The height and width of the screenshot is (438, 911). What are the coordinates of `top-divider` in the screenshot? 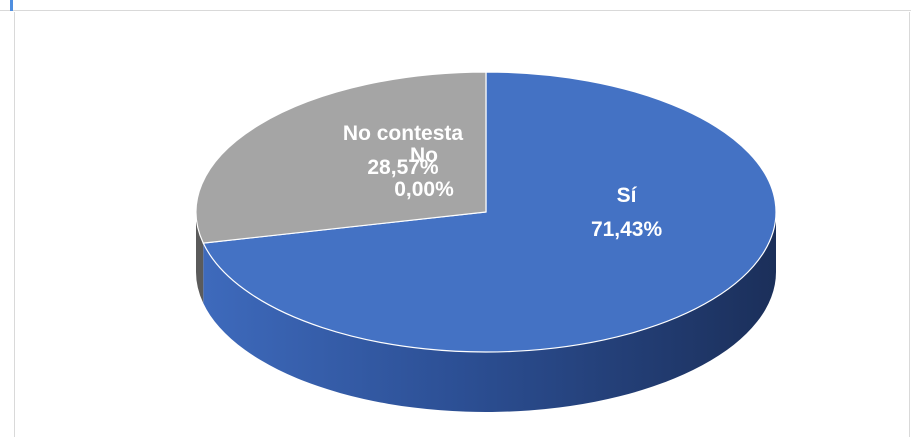 It's located at (455, 5).